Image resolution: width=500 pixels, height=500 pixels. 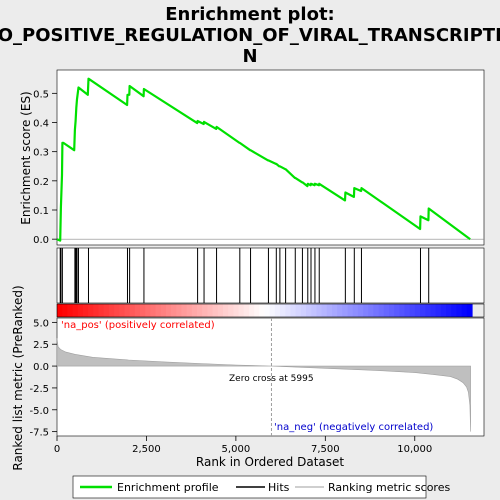 I want to click on hits-group, so click(x=244, y=275).